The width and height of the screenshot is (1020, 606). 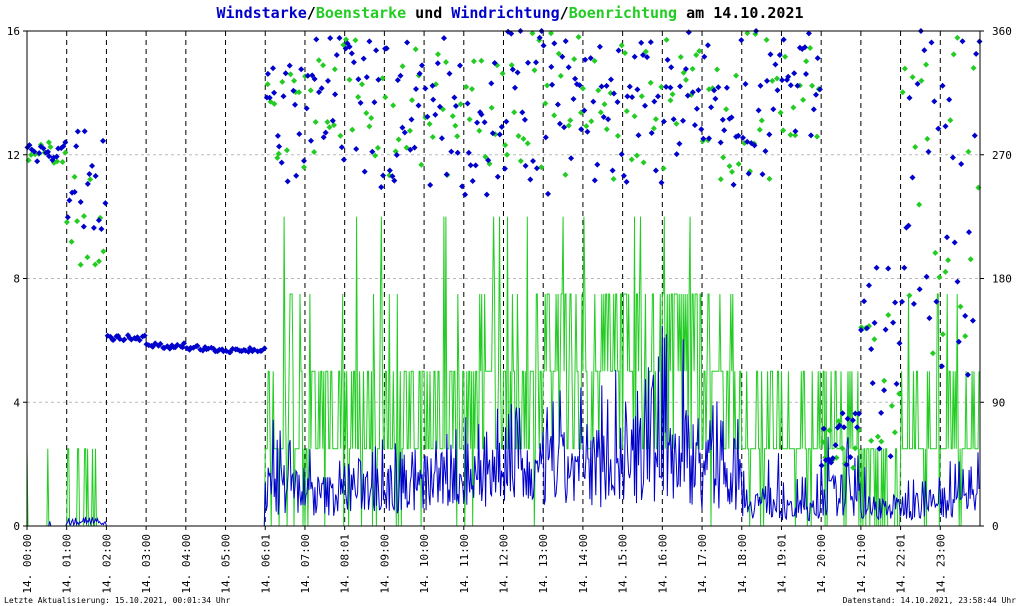 I want to click on x-tick-label: 14. 21:00, so click(x=861, y=564).